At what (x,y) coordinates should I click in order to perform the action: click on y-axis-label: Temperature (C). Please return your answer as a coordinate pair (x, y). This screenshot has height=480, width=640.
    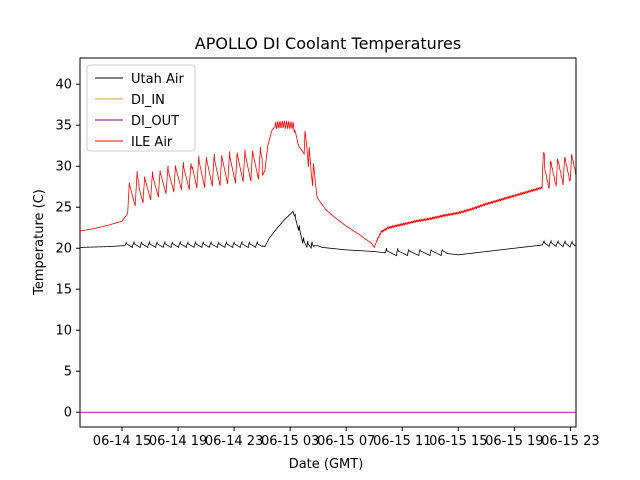
    Looking at the image, I should click on (39, 242).